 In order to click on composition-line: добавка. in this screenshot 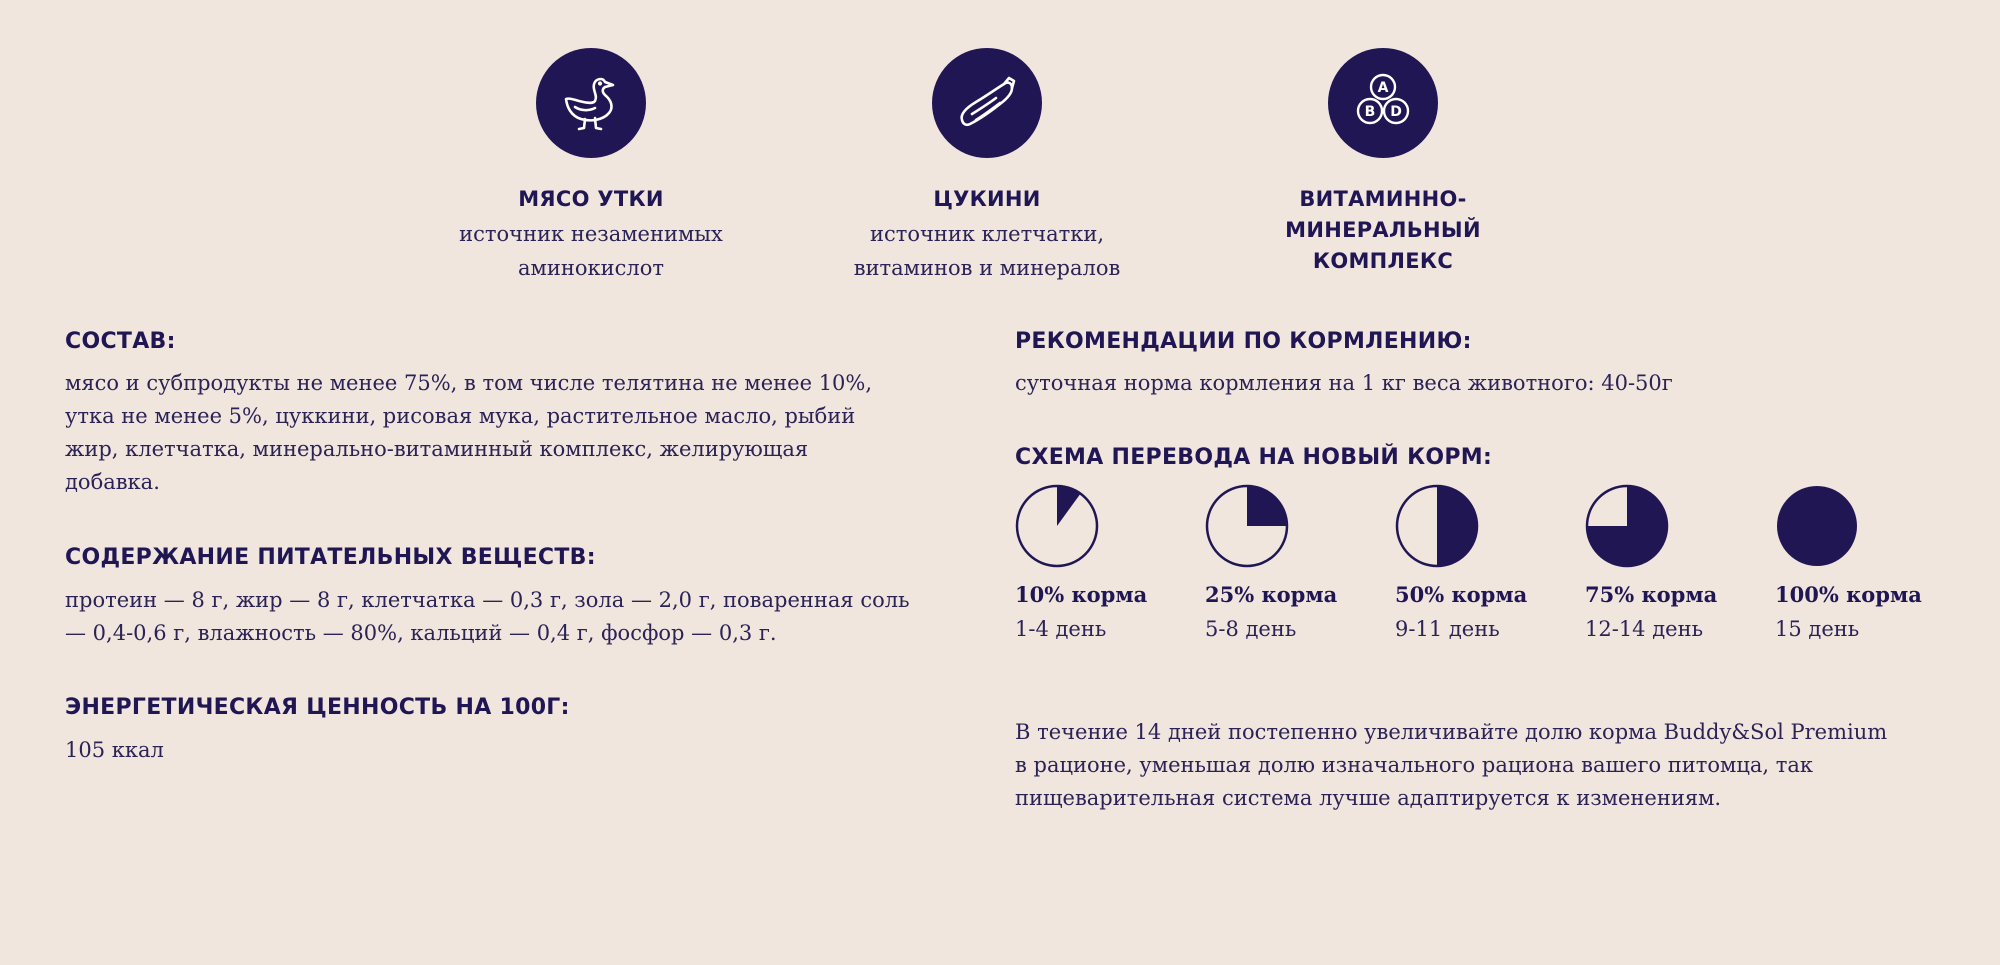, I will do `click(112, 482)`.